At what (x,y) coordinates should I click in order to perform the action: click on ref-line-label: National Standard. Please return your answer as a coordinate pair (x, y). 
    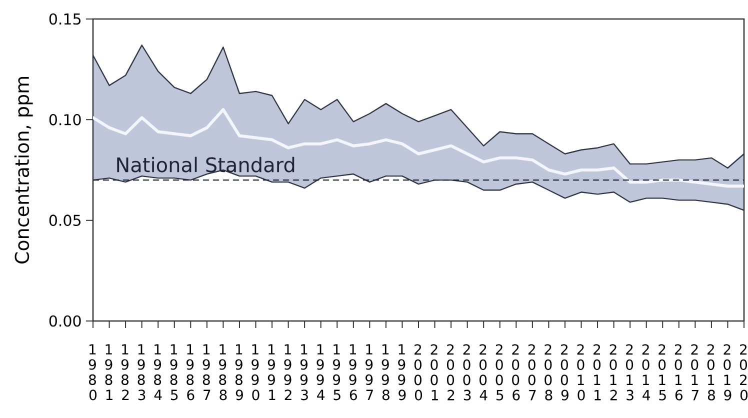
    Looking at the image, I should click on (205, 164).